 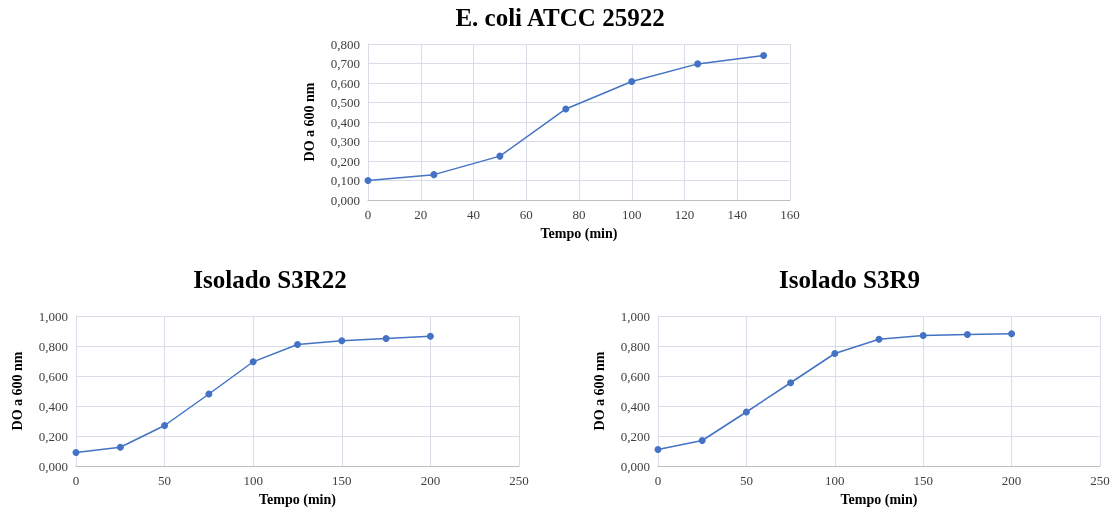 What do you see at coordinates (473, 214) in the screenshot?
I see `x-tick-label: 40` at bounding box center [473, 214].